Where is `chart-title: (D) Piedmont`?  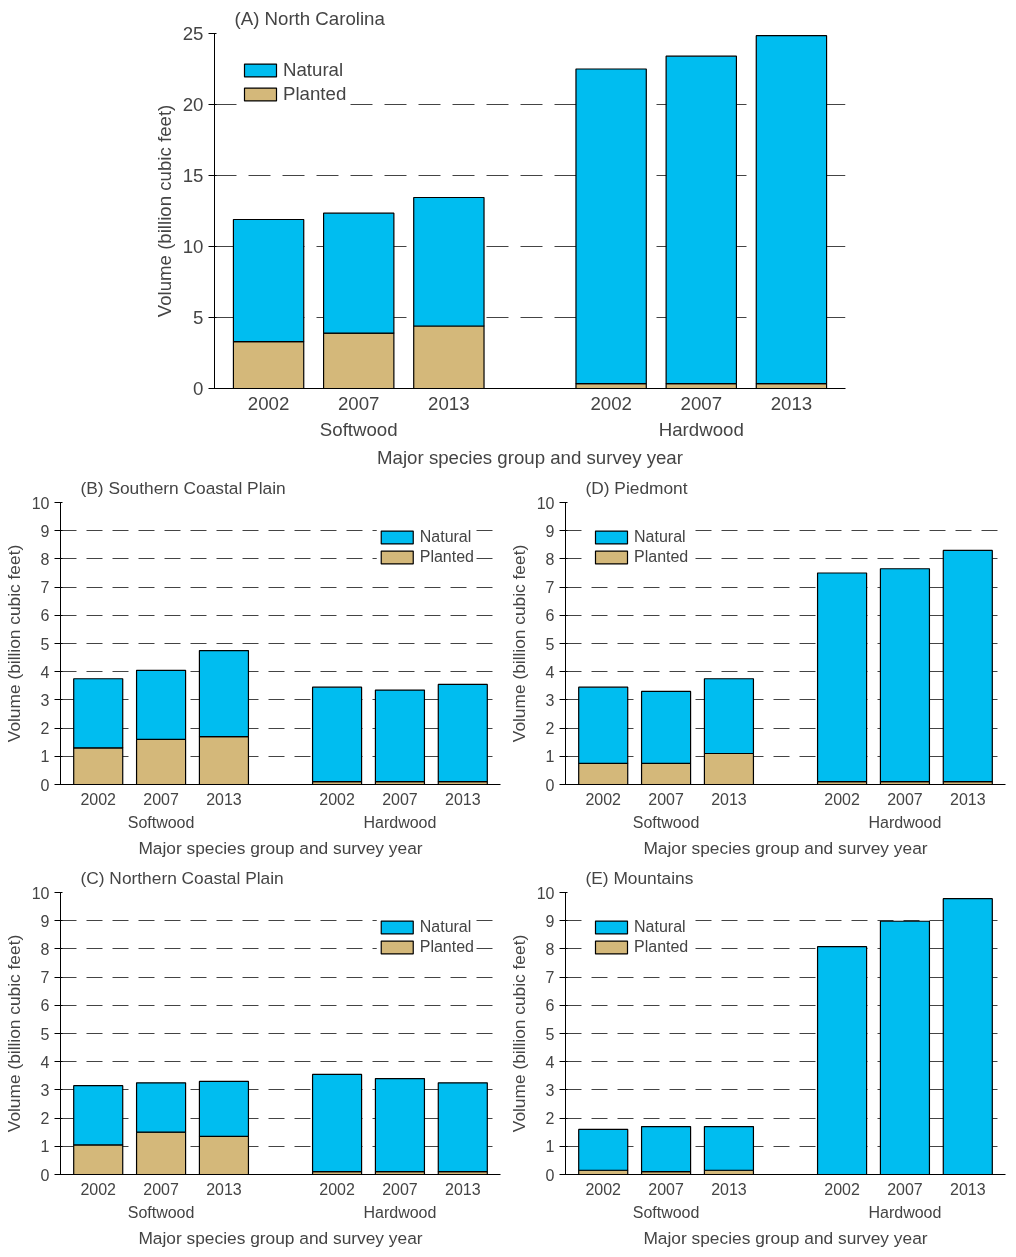
chart-title: (D) Piedmont is located at coordinates (636, 487).